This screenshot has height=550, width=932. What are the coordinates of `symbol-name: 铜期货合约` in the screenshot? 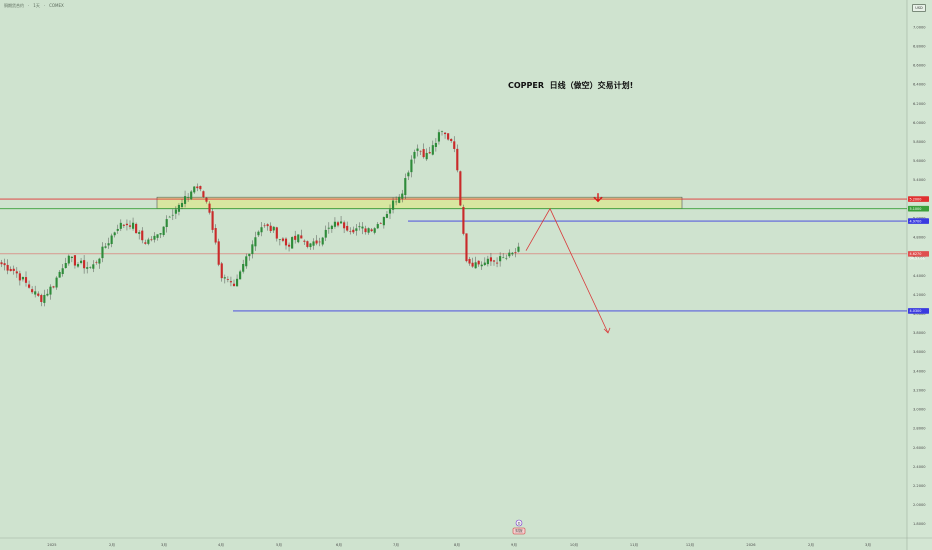 It's located at (14, 5).